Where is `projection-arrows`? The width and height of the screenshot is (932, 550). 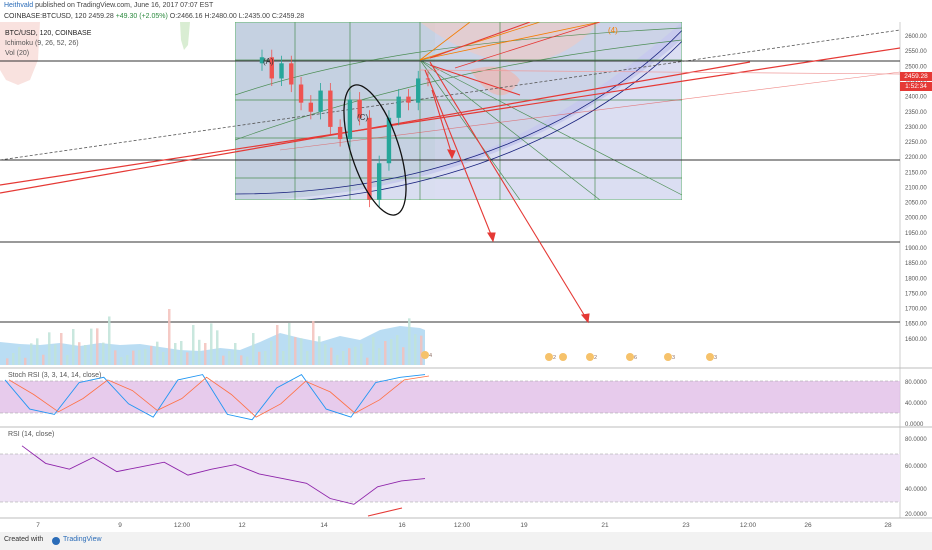 projection-arrows is located at coordinates (507, 192).